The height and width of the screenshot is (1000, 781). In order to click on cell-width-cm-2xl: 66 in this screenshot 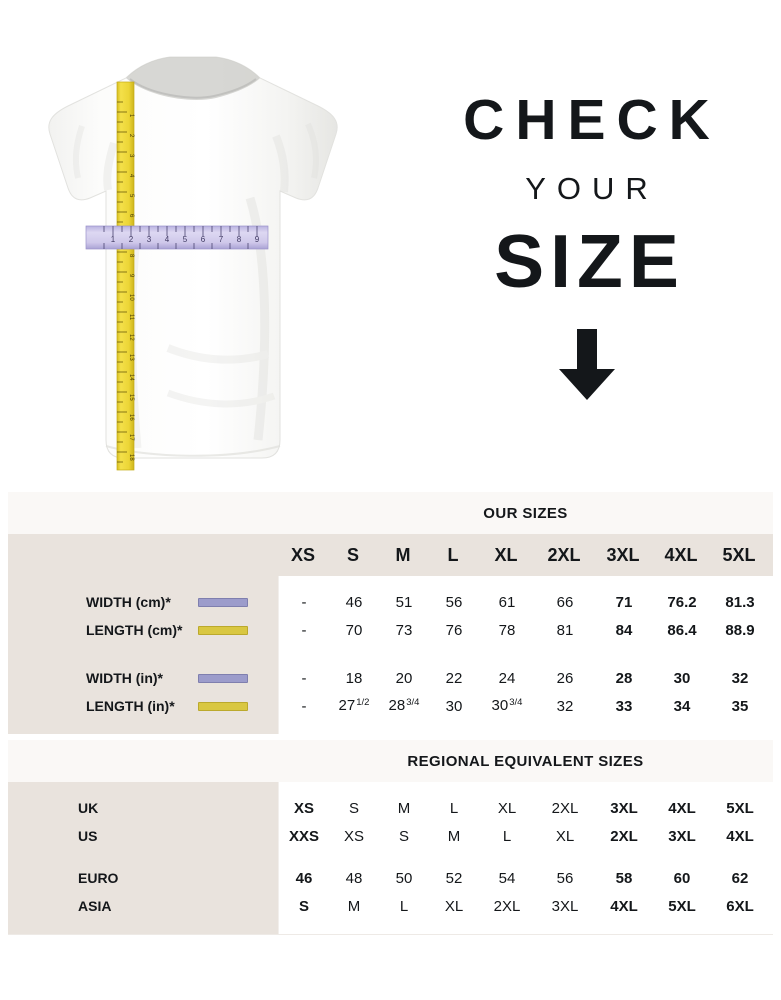, I will do `click(565, 602)`.